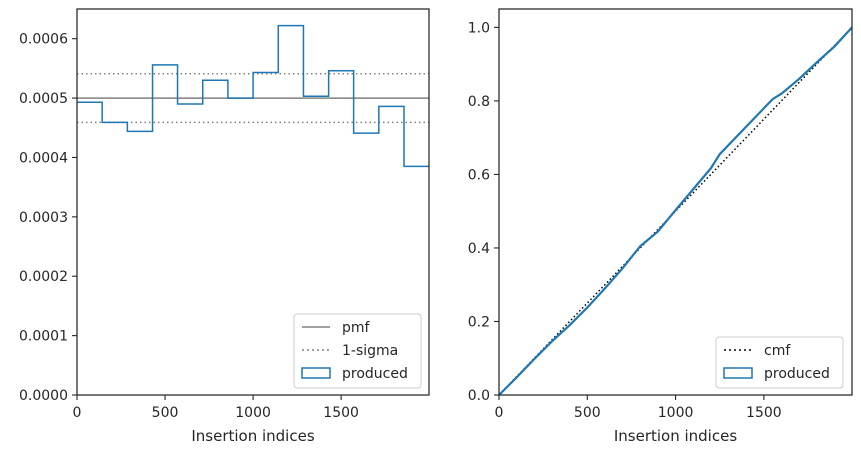 This screenshot has width=861, height=453. What do you see at coordinates (356, 328) in the screenshot?
I see `legend-label-pmf: pmf` at bounding box center [356, 328].